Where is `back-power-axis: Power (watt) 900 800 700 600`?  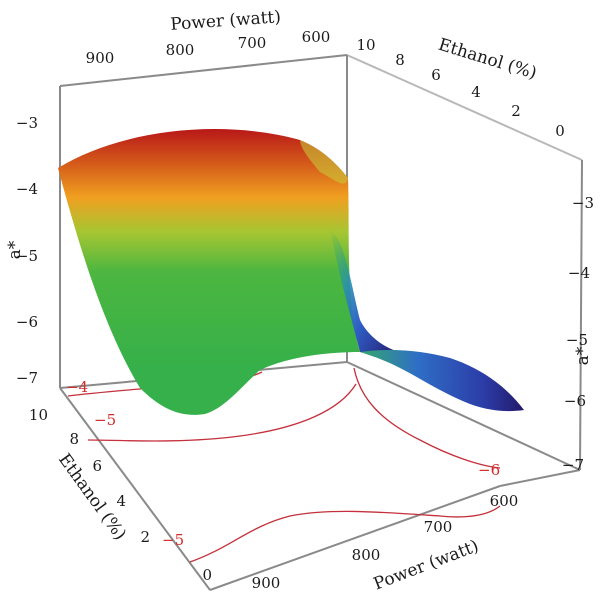
back-power-axis: Power (watt) 900 800 700 600 is located at coordinates (208, 37).